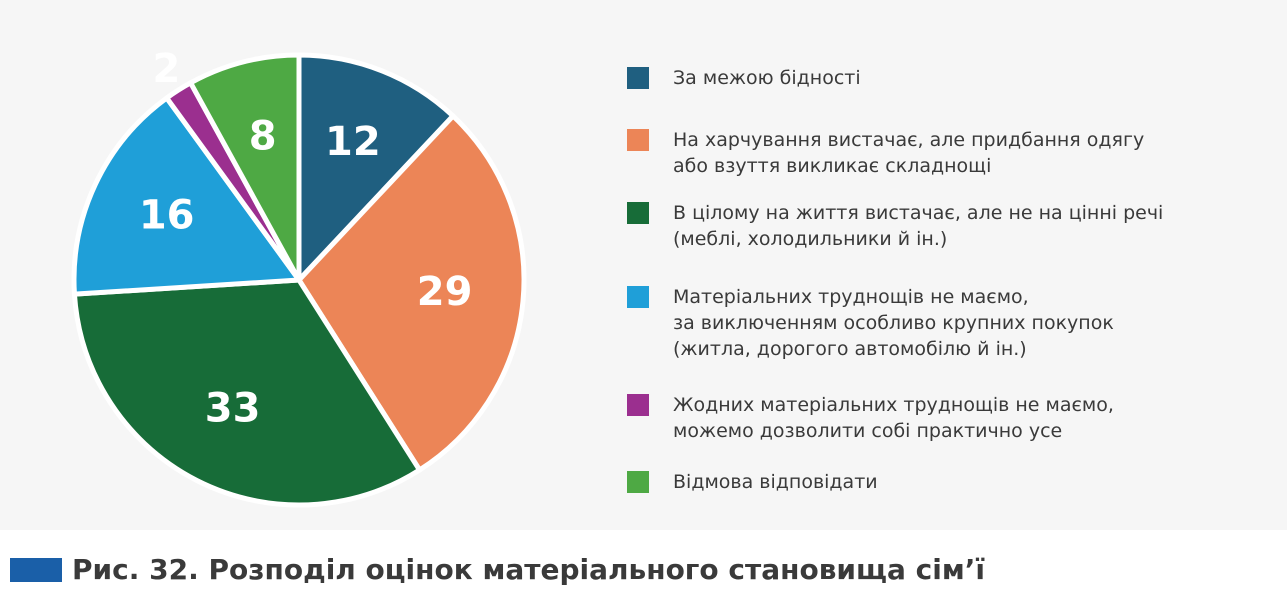 This screenshot has width=1287, height=610. I want to click on legend-label: За межою бідності, so click(767, 78).